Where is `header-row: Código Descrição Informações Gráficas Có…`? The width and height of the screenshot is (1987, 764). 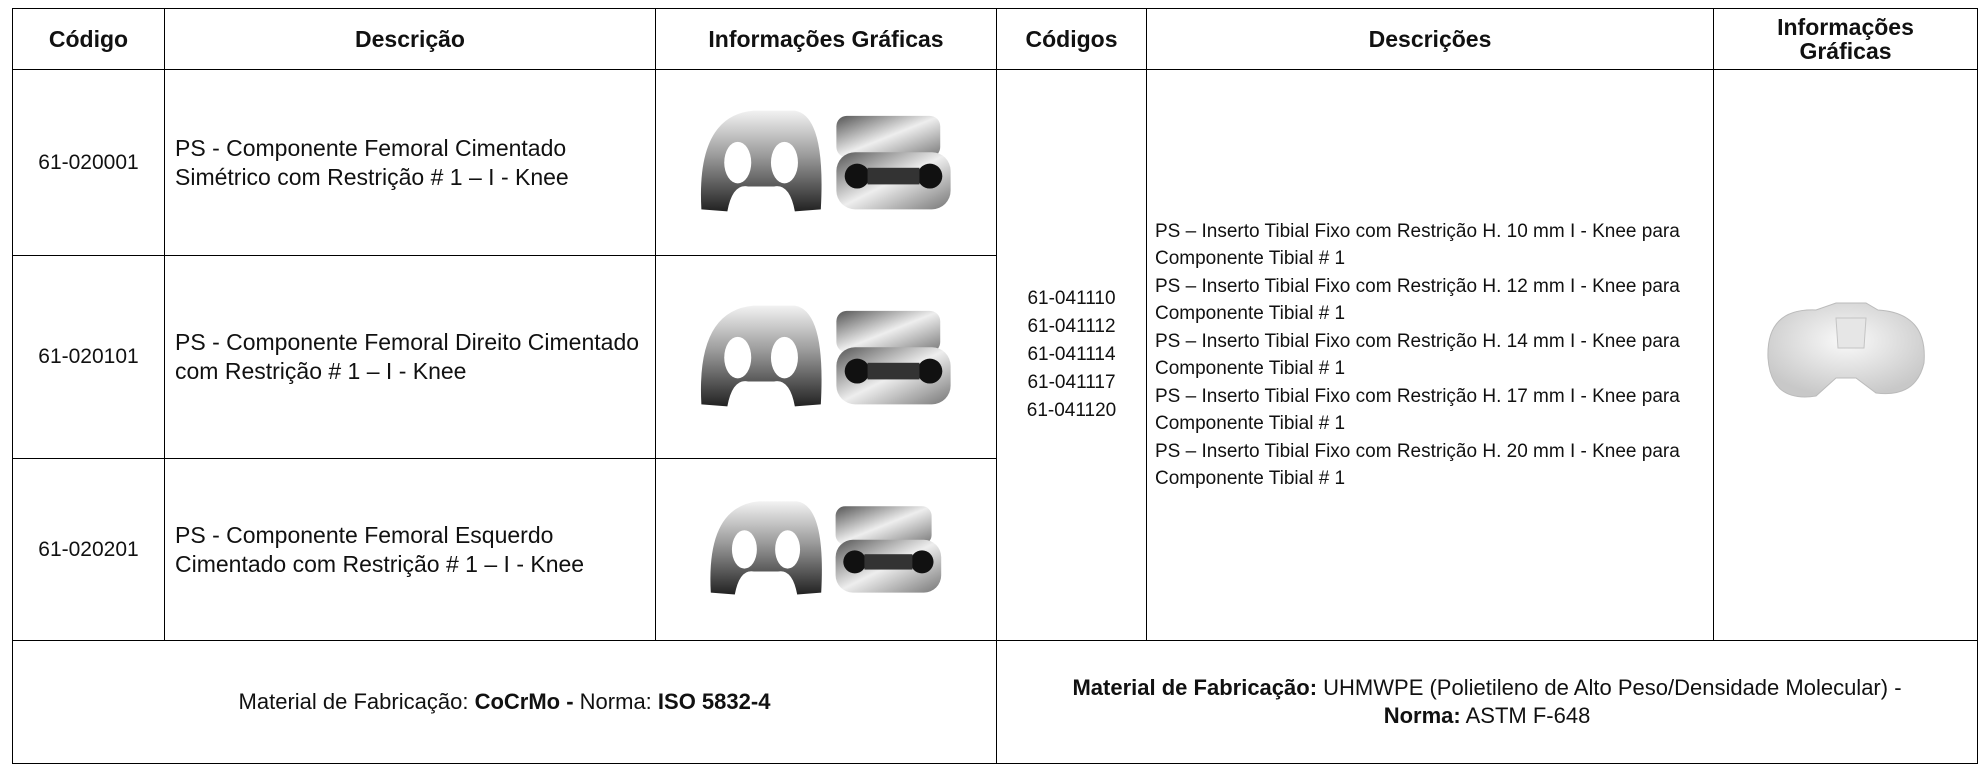 header-row: Código Descrição Informações Gráficas Có… is located at coordinates (995, 39).